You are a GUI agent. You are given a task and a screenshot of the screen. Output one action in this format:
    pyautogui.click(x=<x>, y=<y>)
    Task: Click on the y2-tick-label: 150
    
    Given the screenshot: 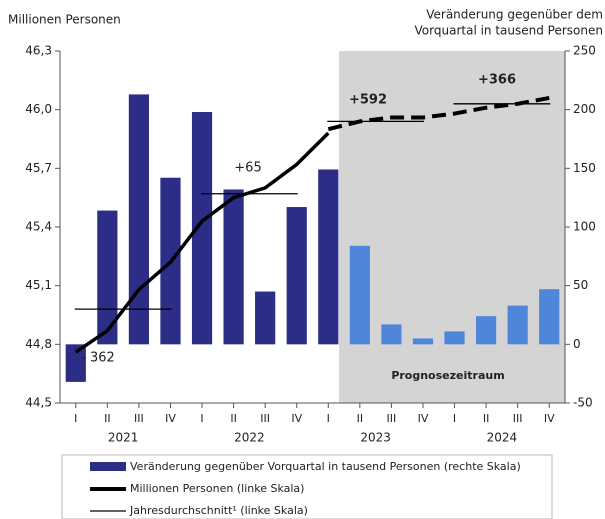 What is the action you would take?
    pyautogui.click(x=584, y=168)
    